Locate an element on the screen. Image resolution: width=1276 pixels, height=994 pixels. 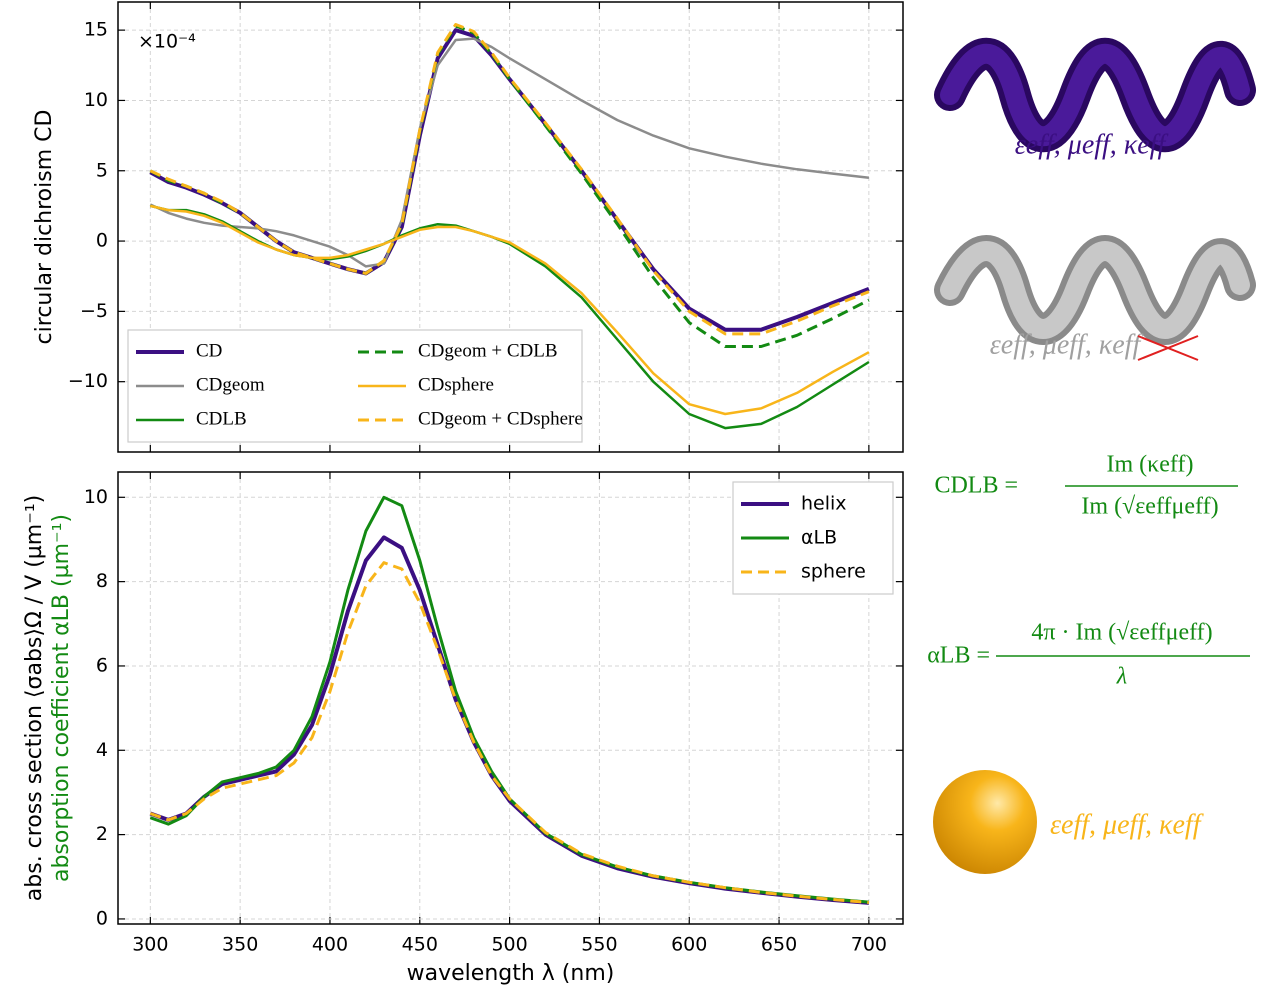
formula-den: Im (√εeffμeff) is located at coordinates (1149, 507).